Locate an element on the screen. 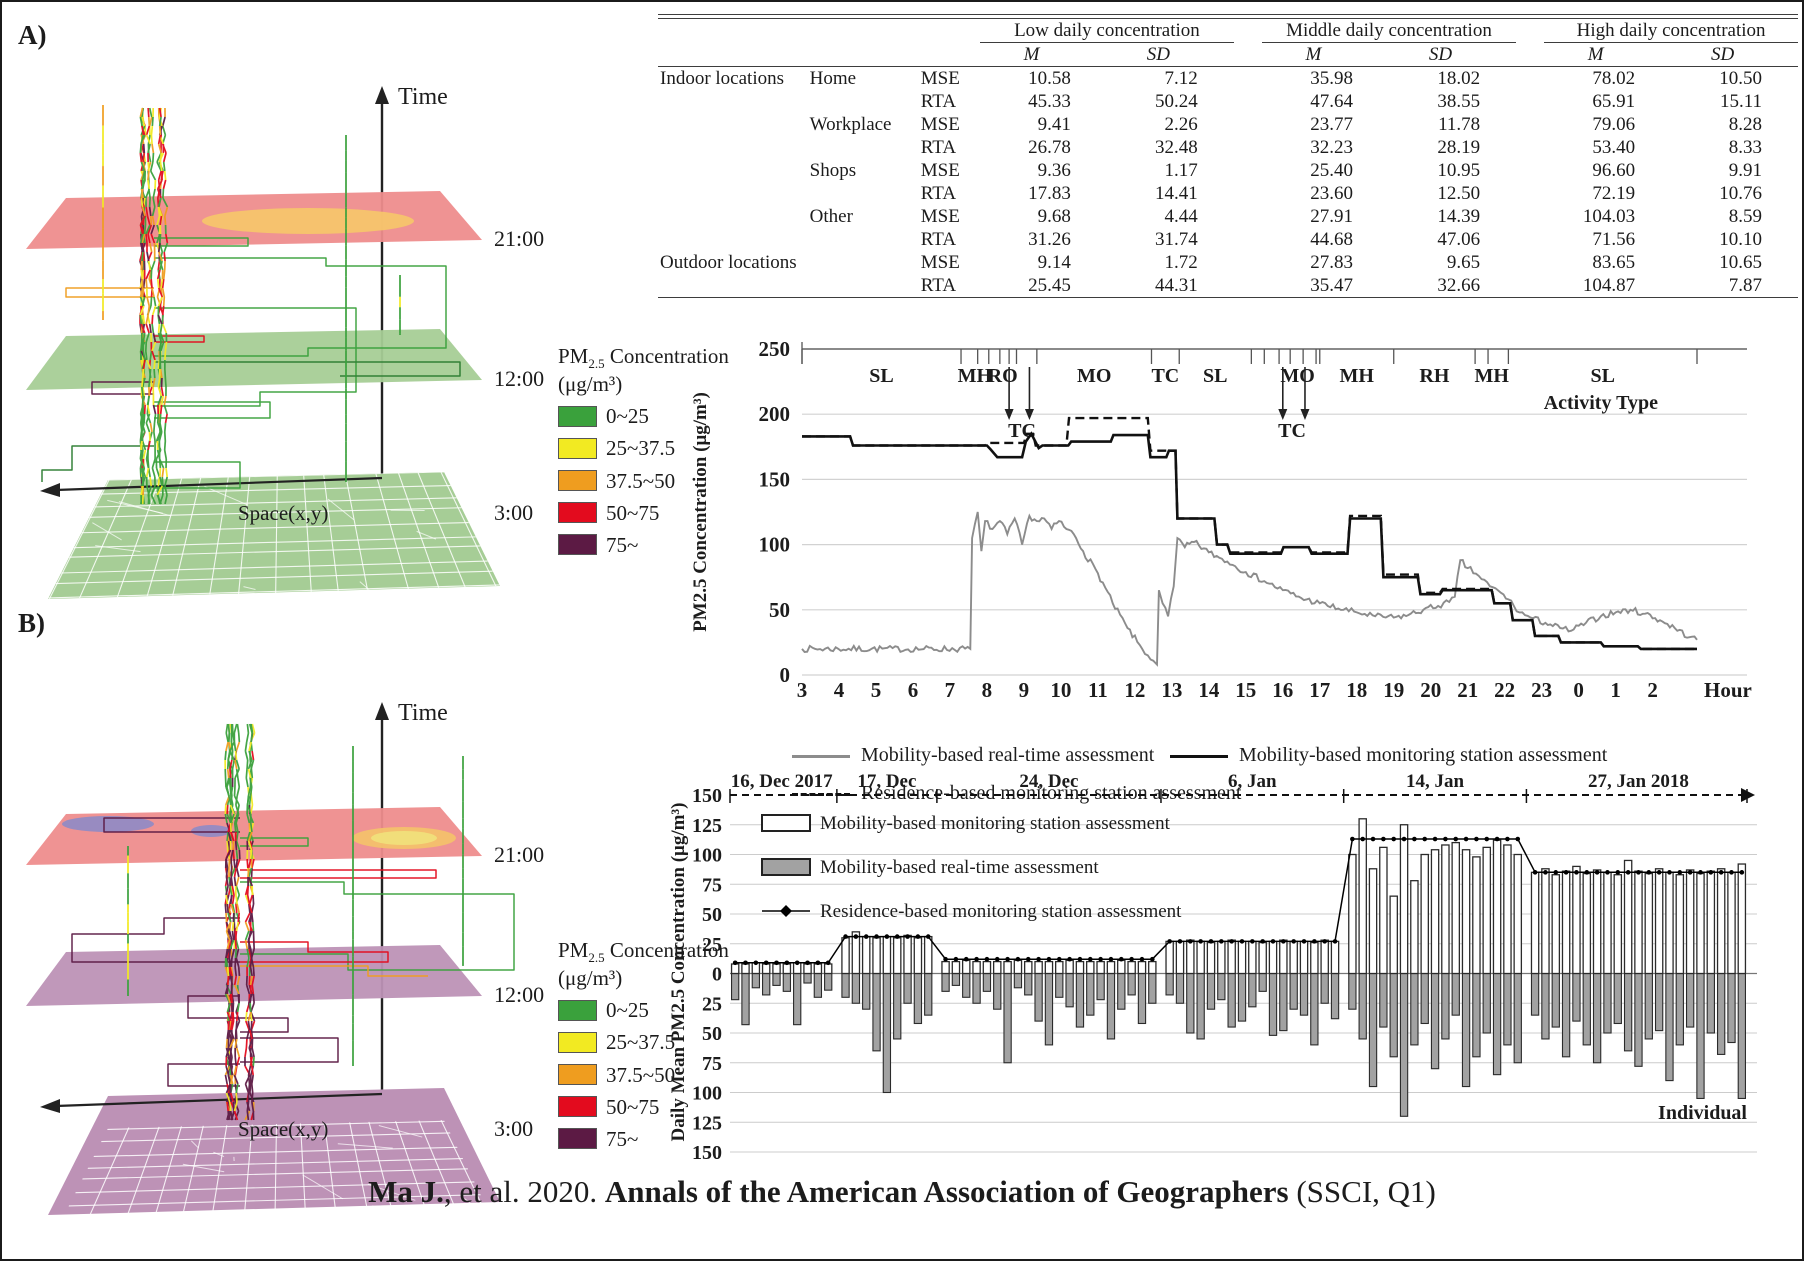  svg-text: 3 is located at coordinates (802, 690).